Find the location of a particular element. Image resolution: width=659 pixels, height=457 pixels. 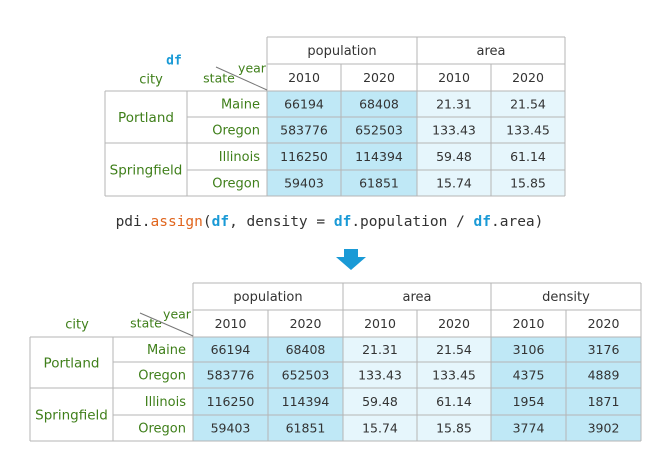

top-value: 21.31 is located at coordinates (454, 104).